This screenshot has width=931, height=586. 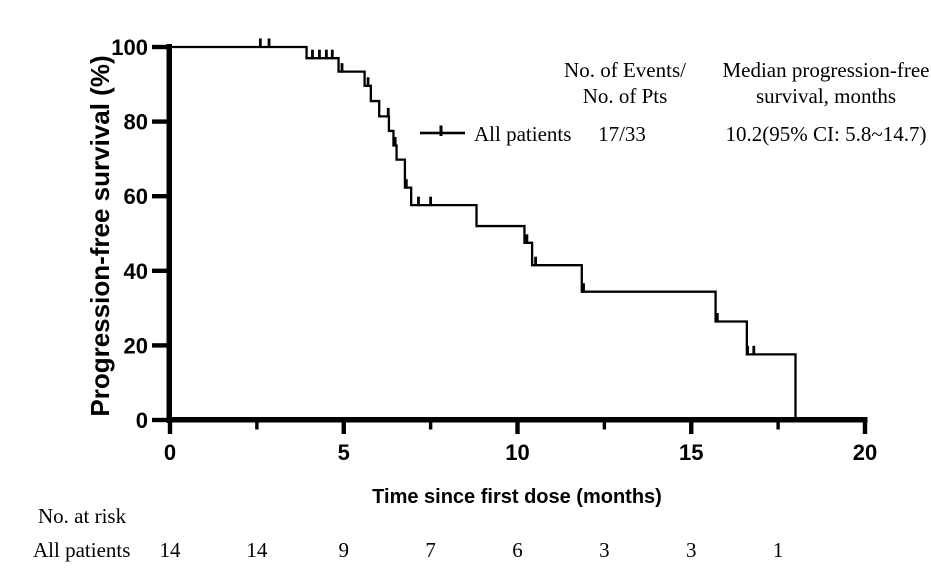 I want to click on y-axis-tick-label: 60, so click(x=136, y=196).